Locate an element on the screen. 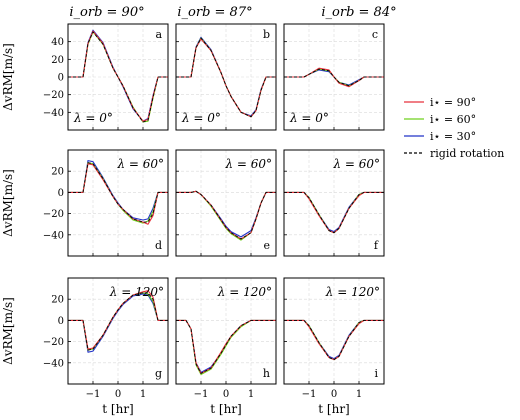 This screenshot has height=420, width=520. legend-label: i⋆ = 90° is located at coordinates (453, 102).